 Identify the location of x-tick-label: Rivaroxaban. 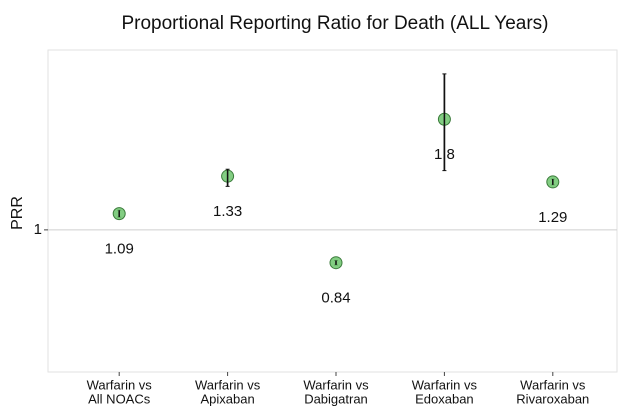
(552, 398).